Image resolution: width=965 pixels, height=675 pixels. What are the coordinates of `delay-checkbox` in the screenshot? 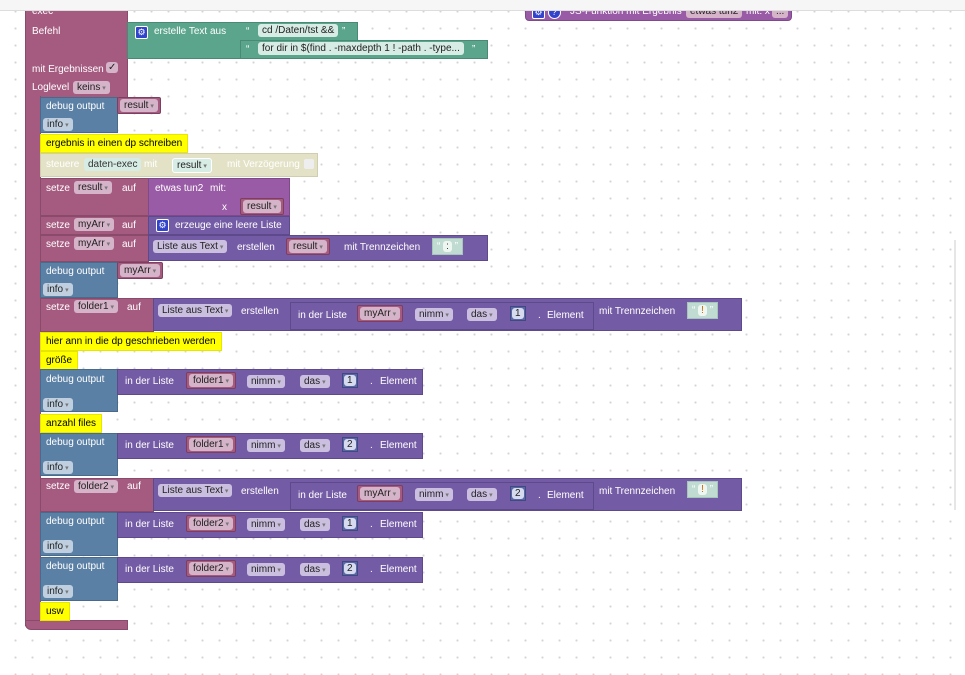 It's located at (309, 164).